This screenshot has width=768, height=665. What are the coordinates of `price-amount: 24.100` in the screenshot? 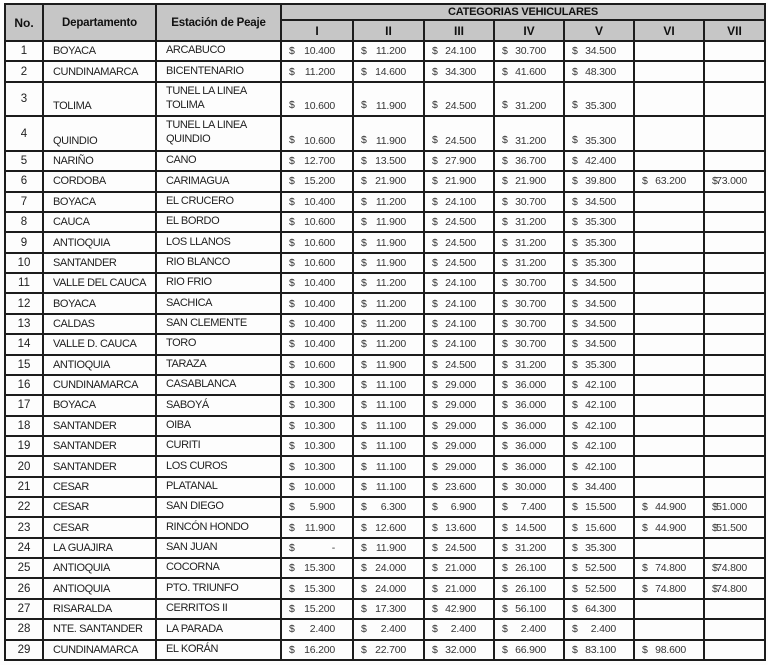 It's located at (460, 51).